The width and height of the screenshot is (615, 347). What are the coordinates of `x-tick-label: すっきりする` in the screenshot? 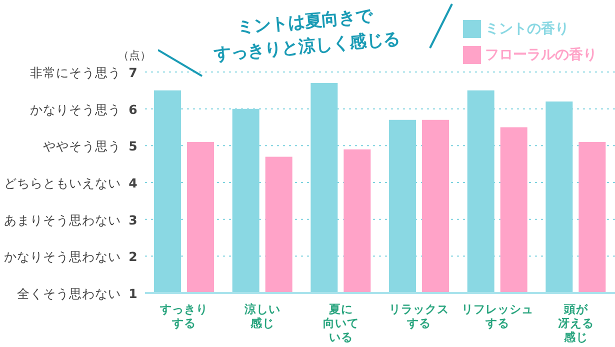 It's located at (183, 316).